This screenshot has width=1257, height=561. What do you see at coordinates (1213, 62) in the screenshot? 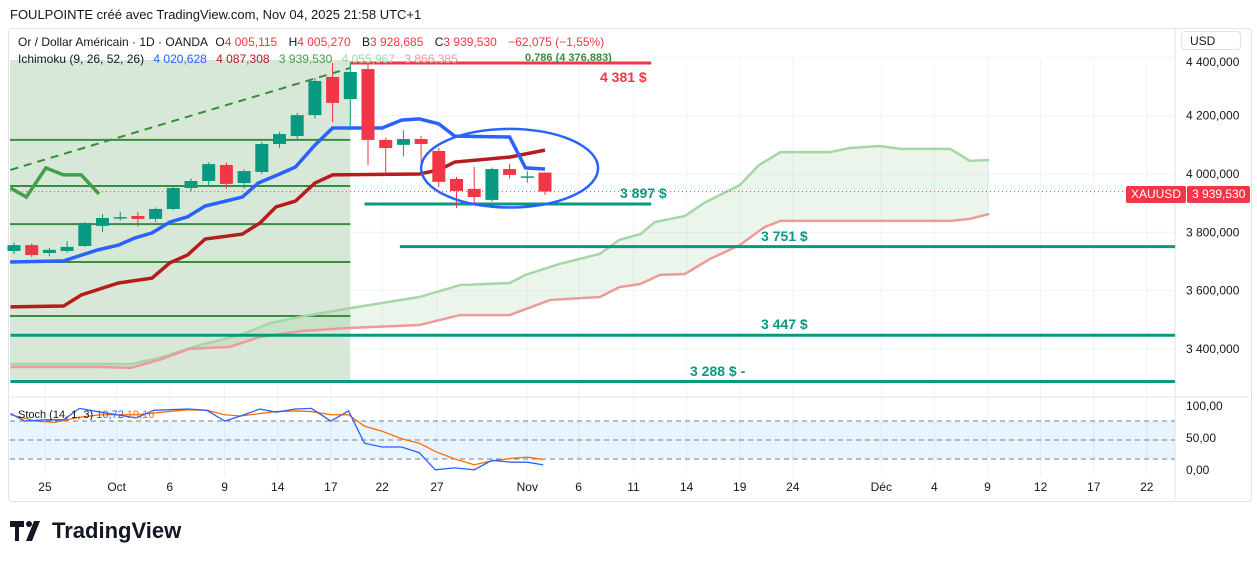
I see `price-axis-label: 4 400,000` at bounding box center [1213, 62].